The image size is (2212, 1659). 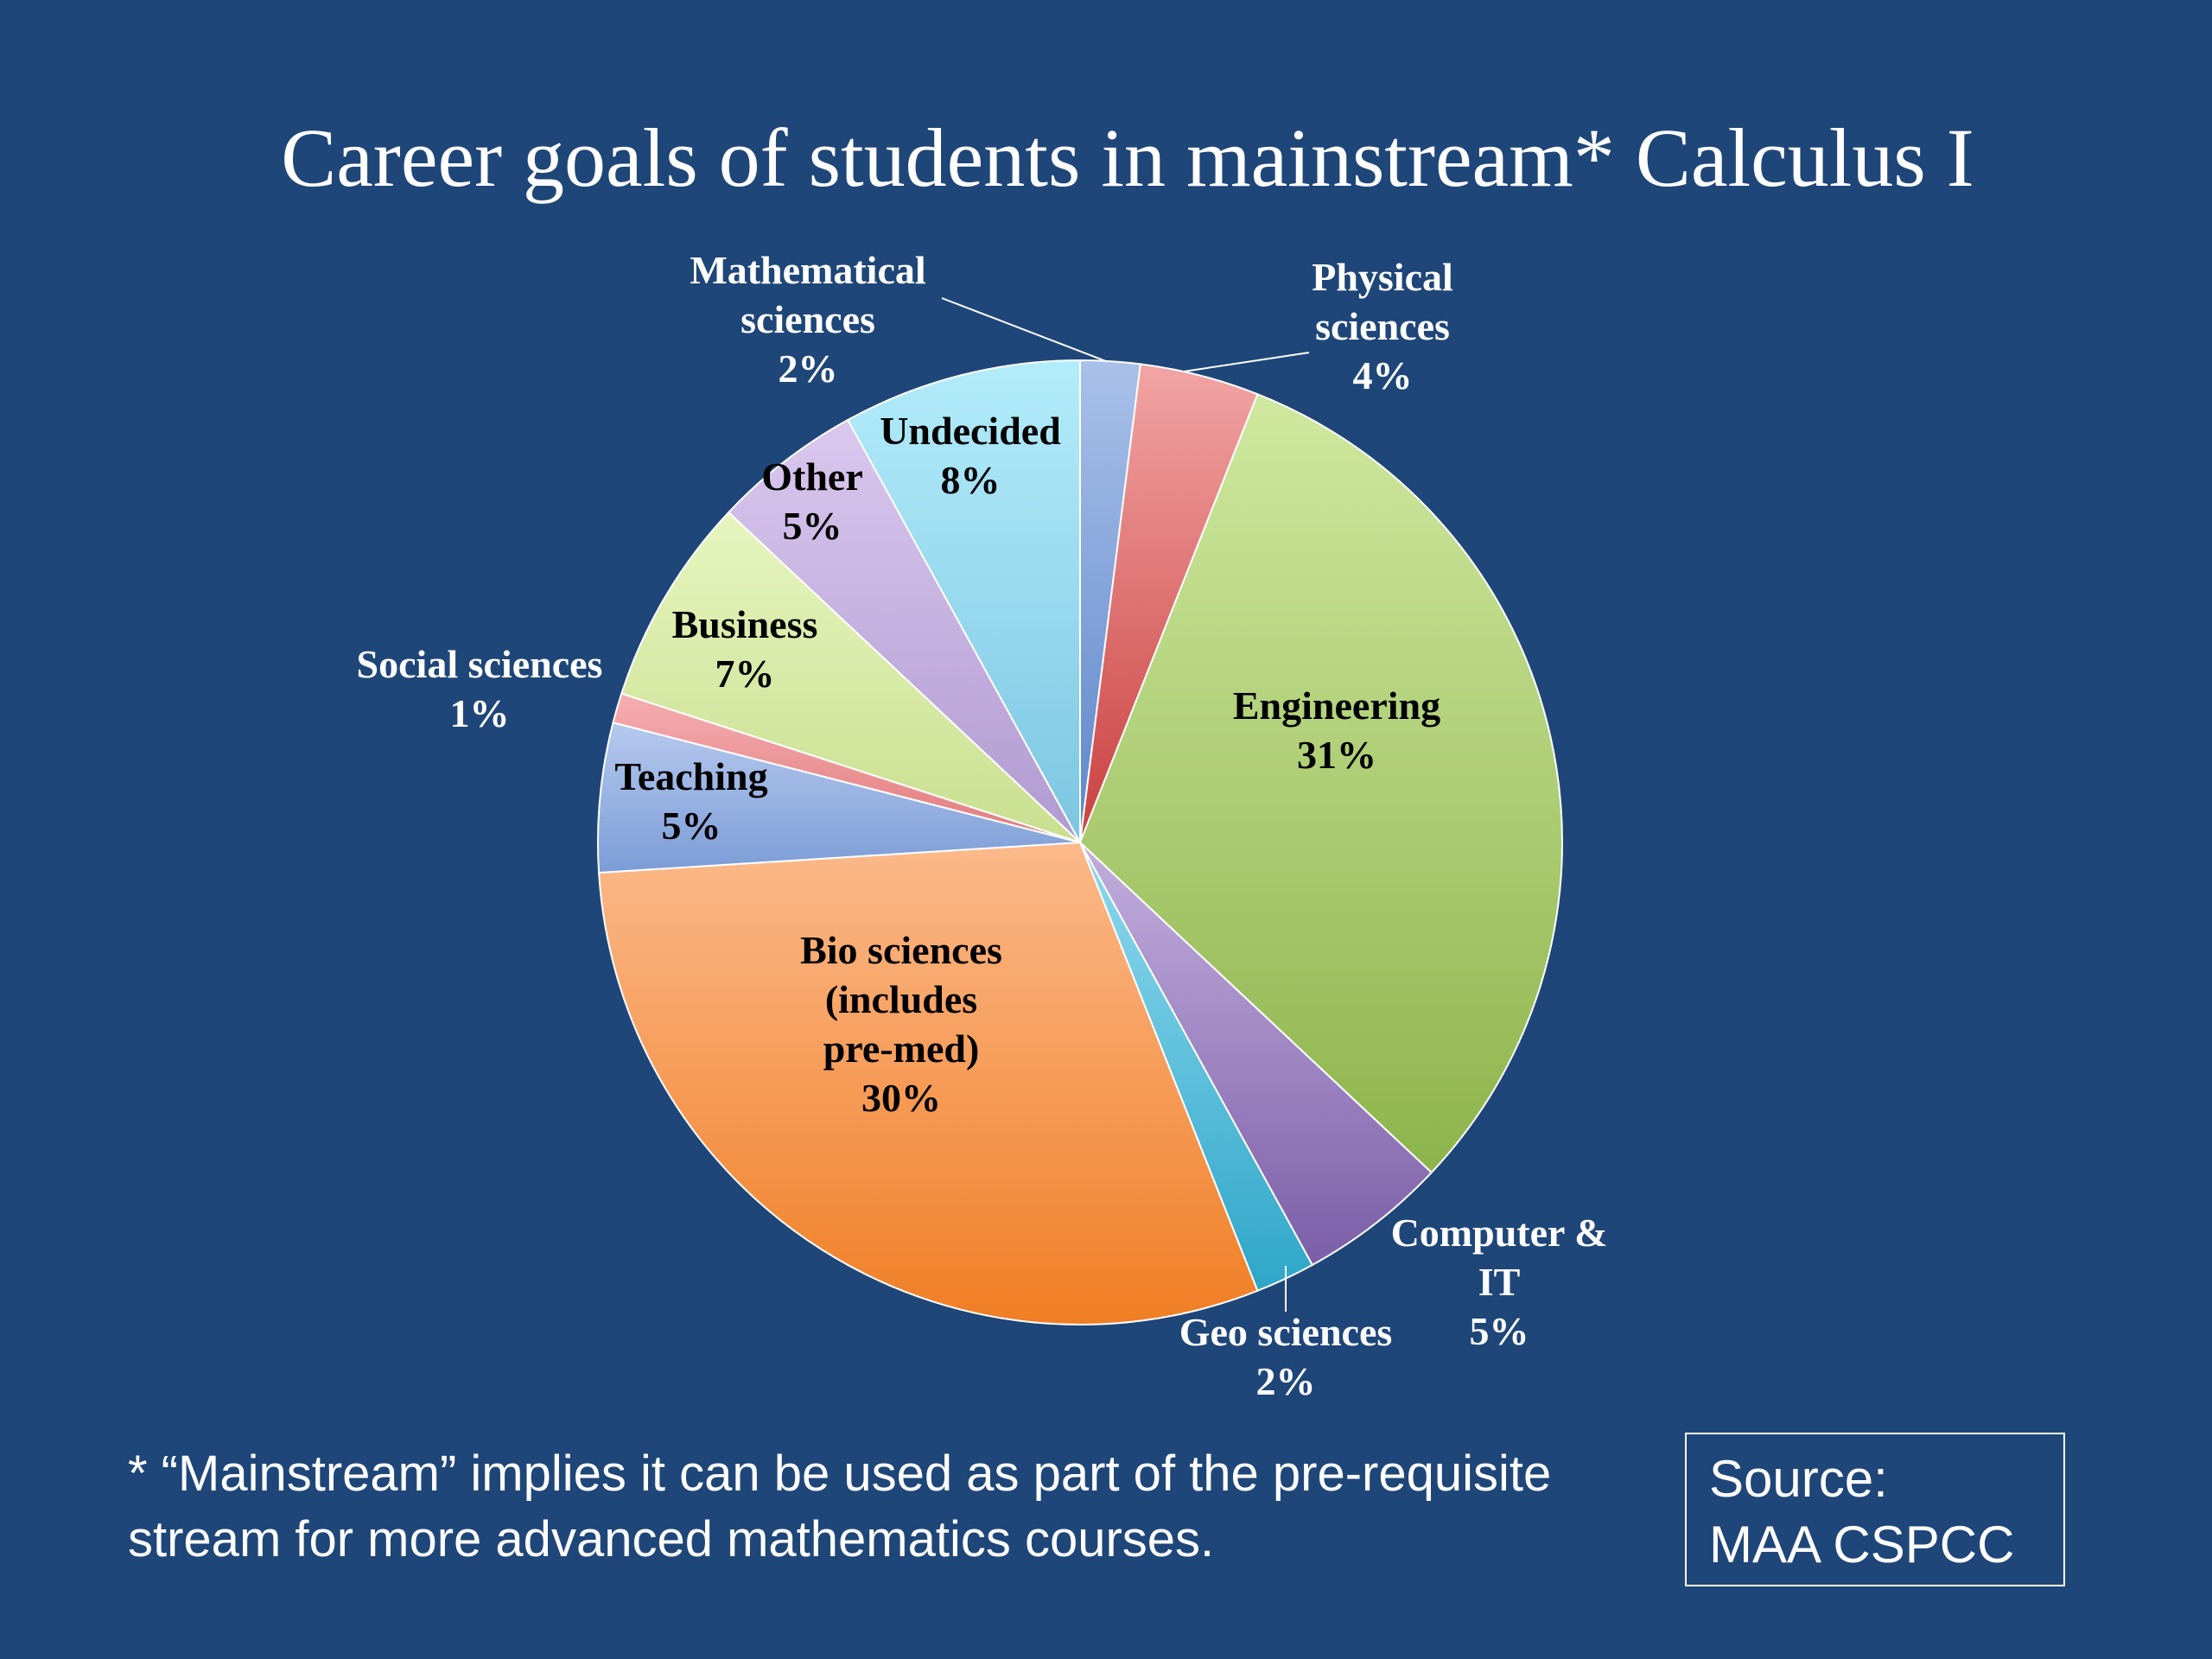 What do you see at coordinates (1246, 362) in the screenshot?
I see `leader-line-physical-sciences` at bounding box center [1246, 362].